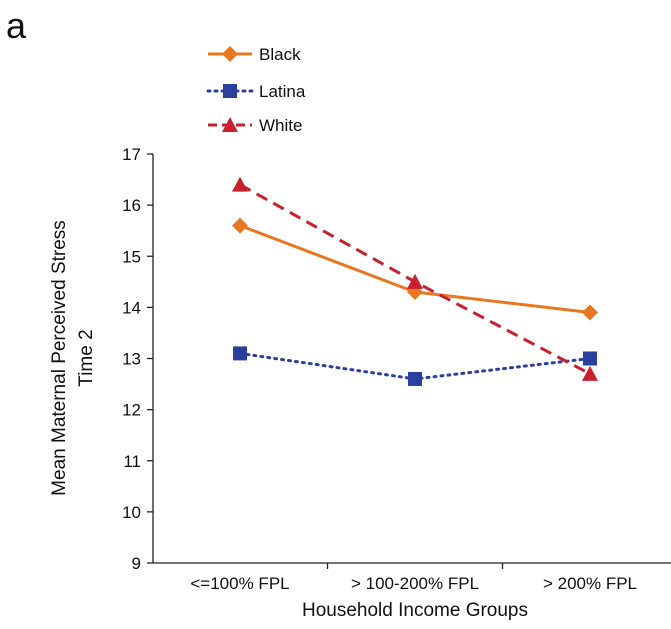 The image size is (671, 629). Describe the element at coordinates (131, 512) in the screenshot. I see `y-tick-label: 10` at that location.